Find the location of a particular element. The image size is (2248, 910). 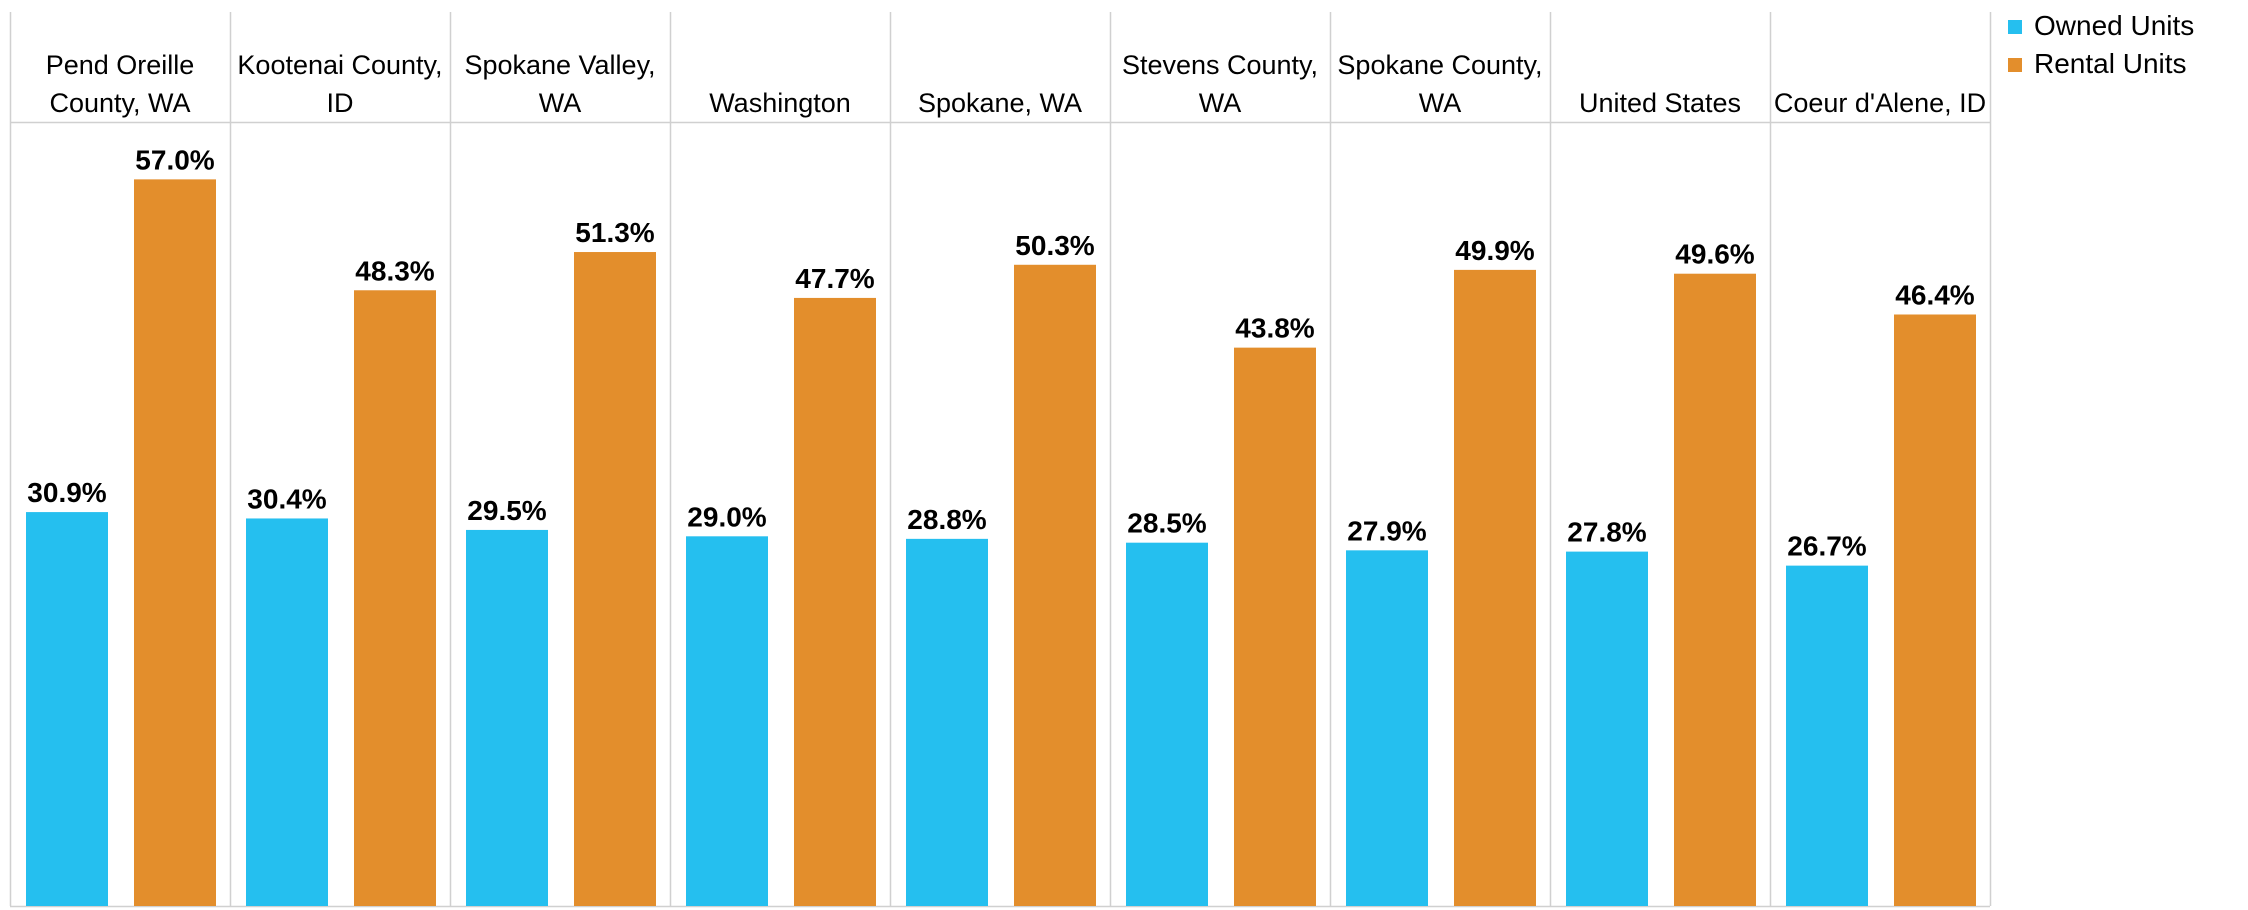

legend-label-rental: Rental Units is located at coordinates (2110, 63).